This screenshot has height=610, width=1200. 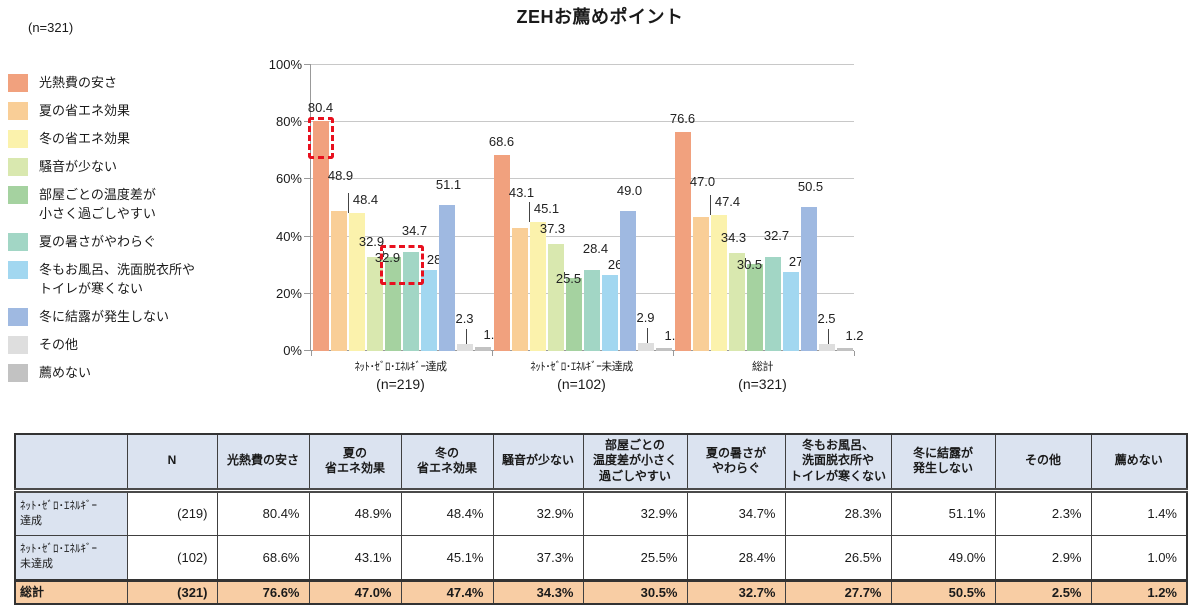 I want to click on bar-slot: 27.7, so click(x=798, y=208).